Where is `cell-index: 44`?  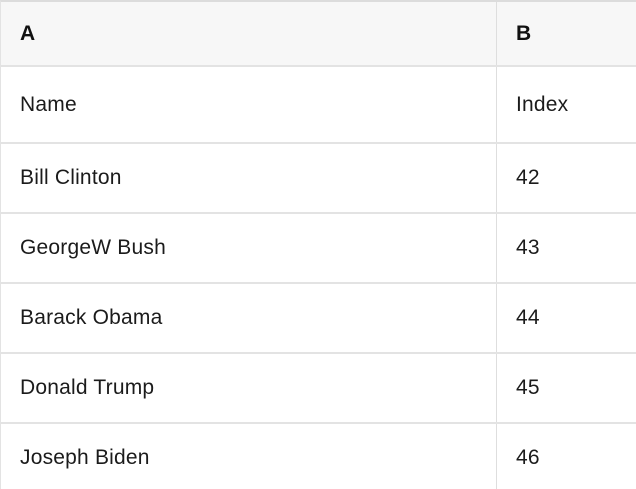 cell-index: 44 is located at coordinates (528, 317).